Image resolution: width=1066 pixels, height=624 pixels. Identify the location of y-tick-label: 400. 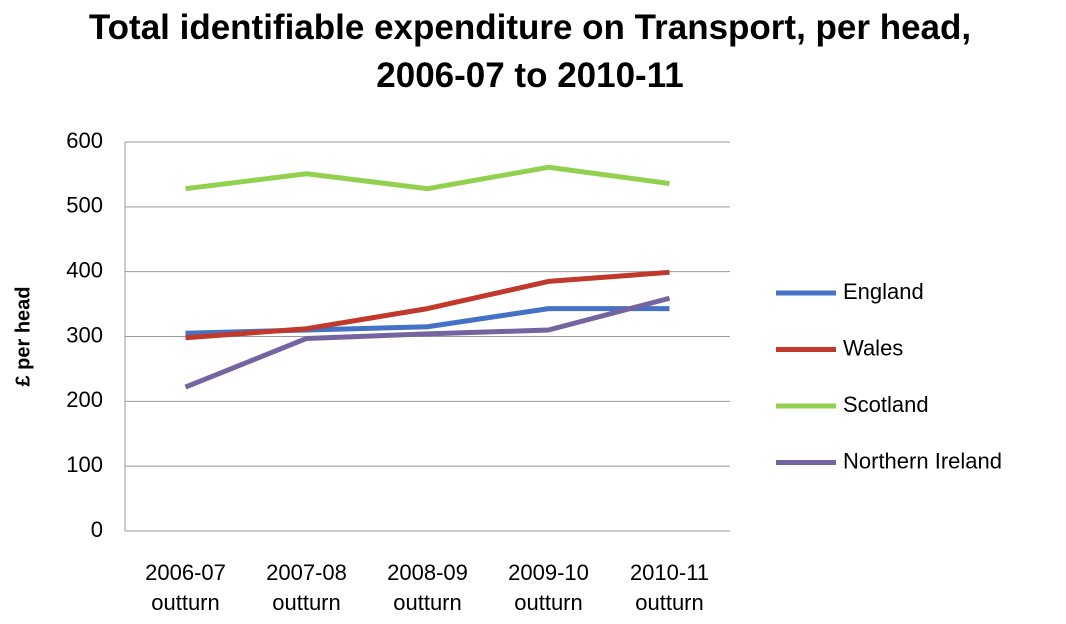
(84, 269).